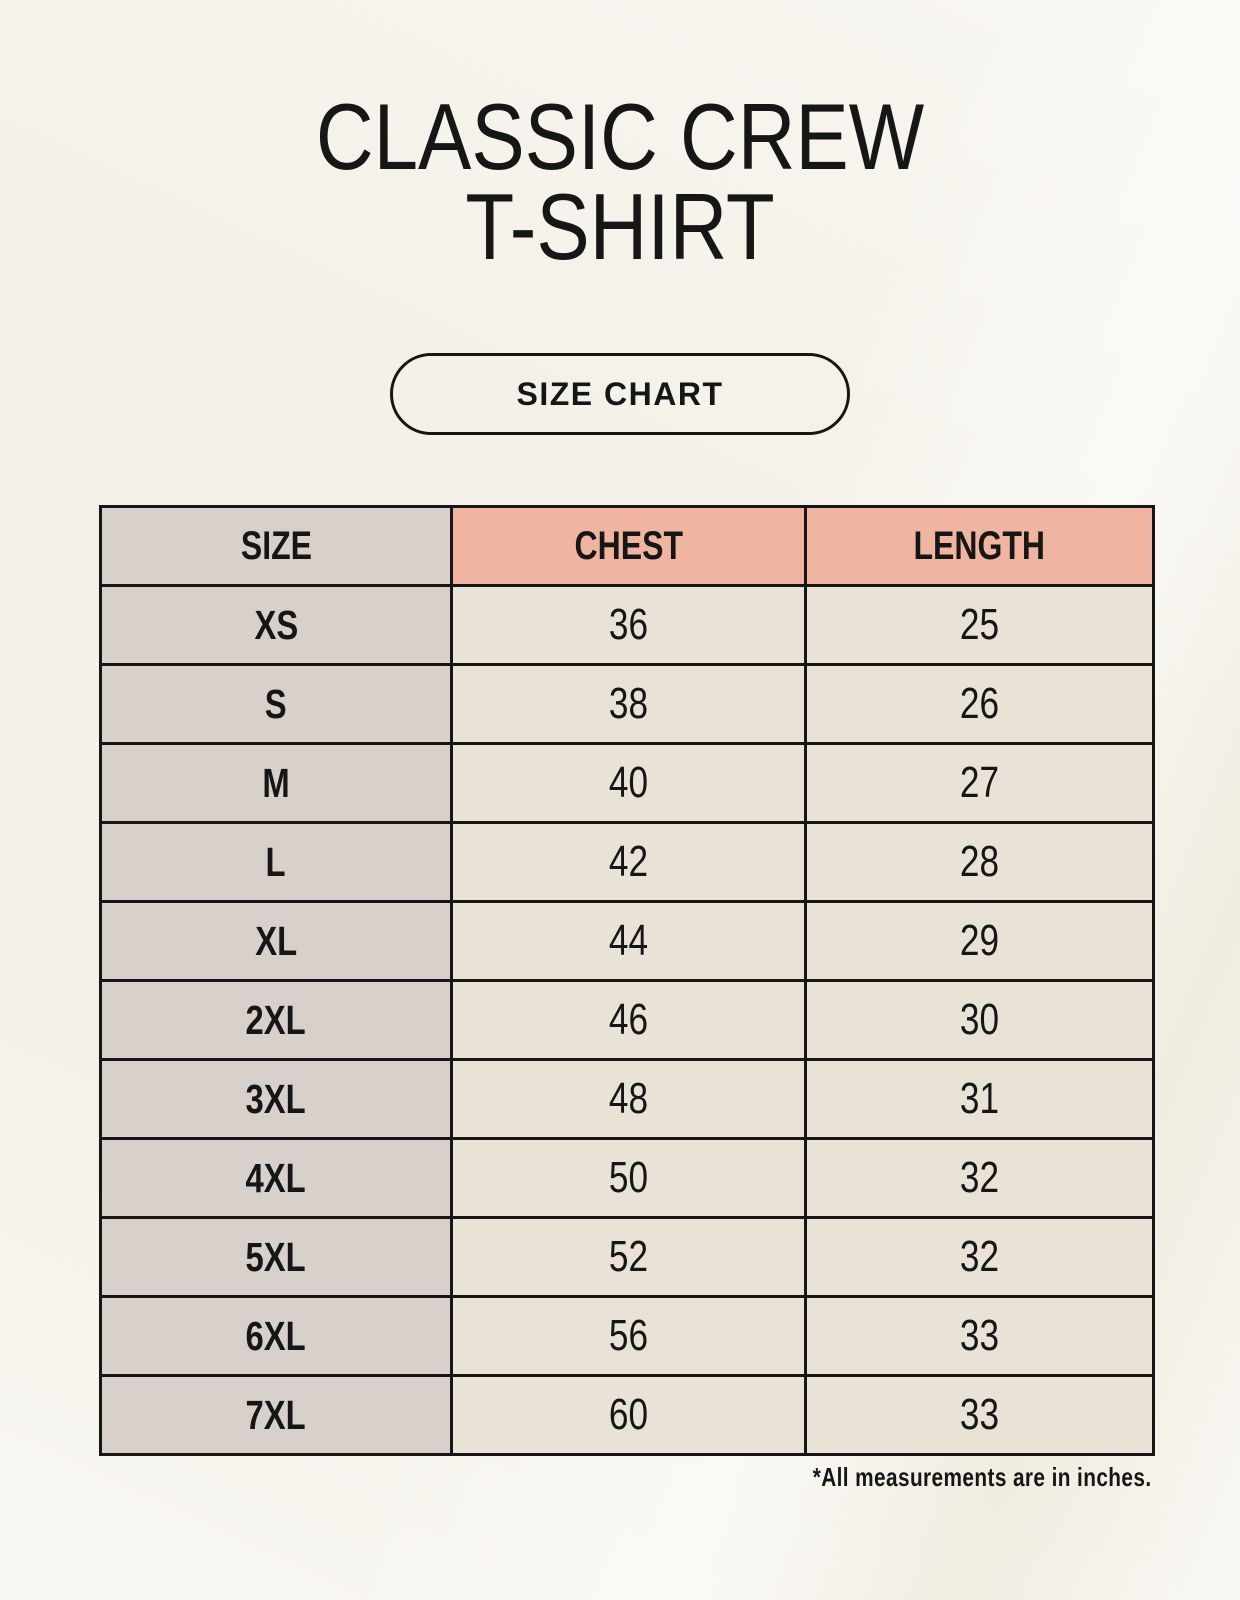  I want to click on size-cell: 6XL, so click(276, 1336).